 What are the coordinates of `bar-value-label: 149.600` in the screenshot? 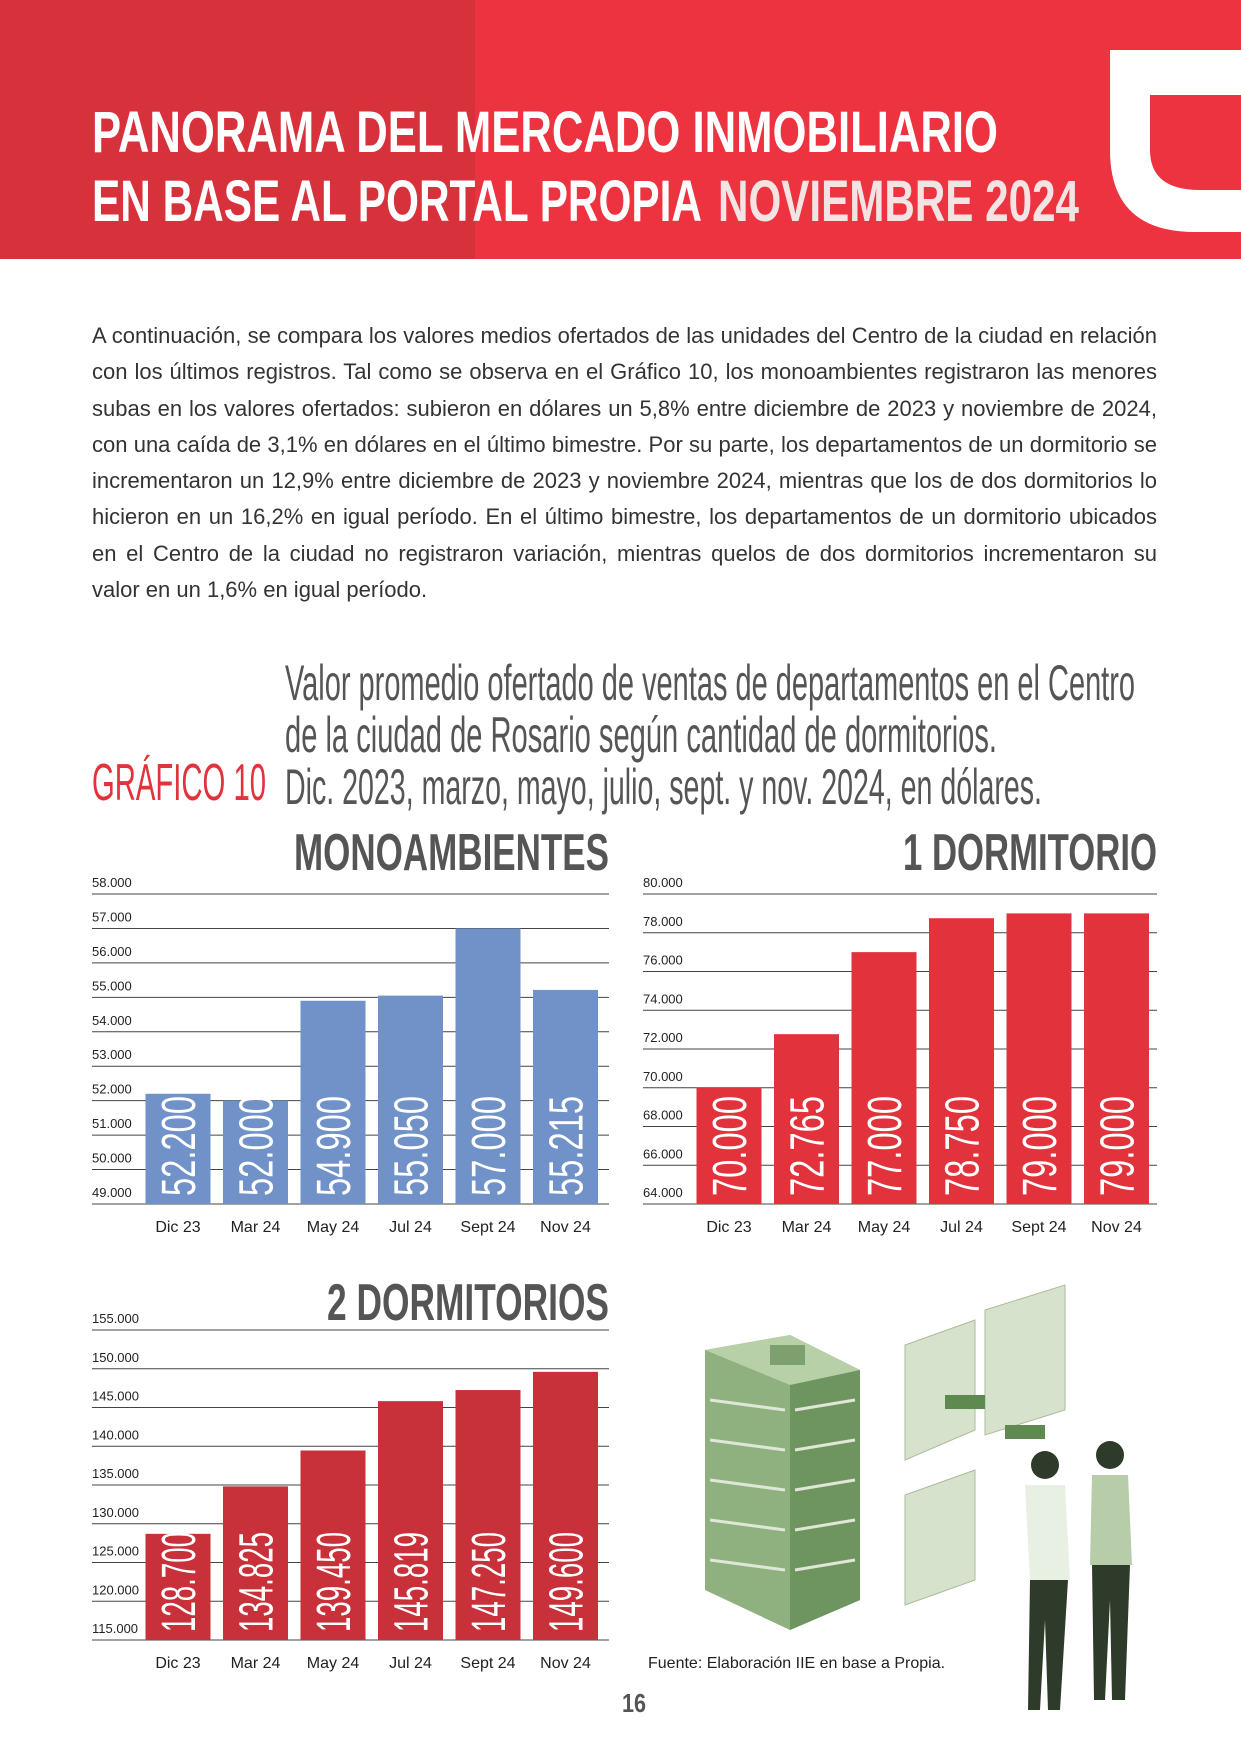 It's located at (567, 1582).